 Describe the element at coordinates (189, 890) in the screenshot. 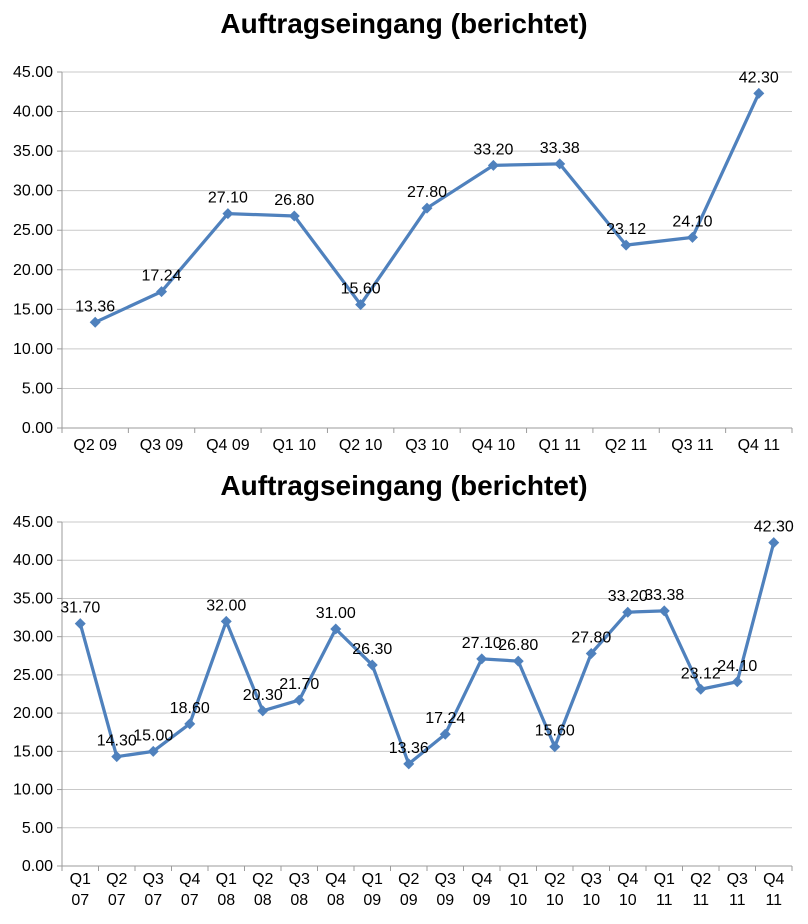

I see `x-axis-label: Q4 07` at that location.